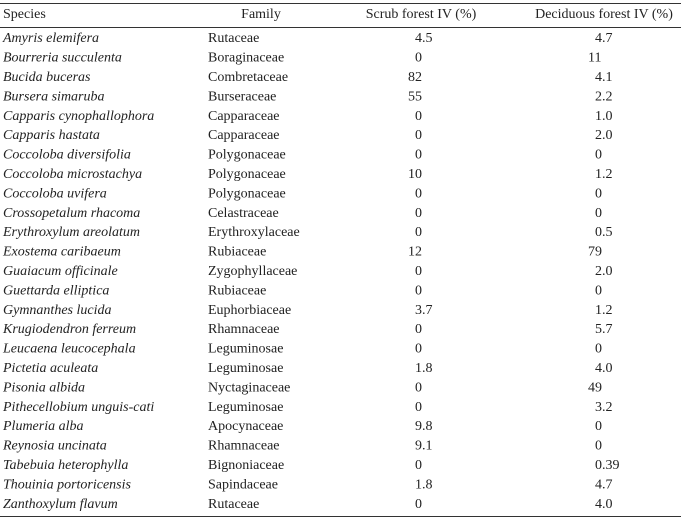 This screenshot has height=523, width=681. I want to click on family-cell: Boraginaceae, so click(246, 58).